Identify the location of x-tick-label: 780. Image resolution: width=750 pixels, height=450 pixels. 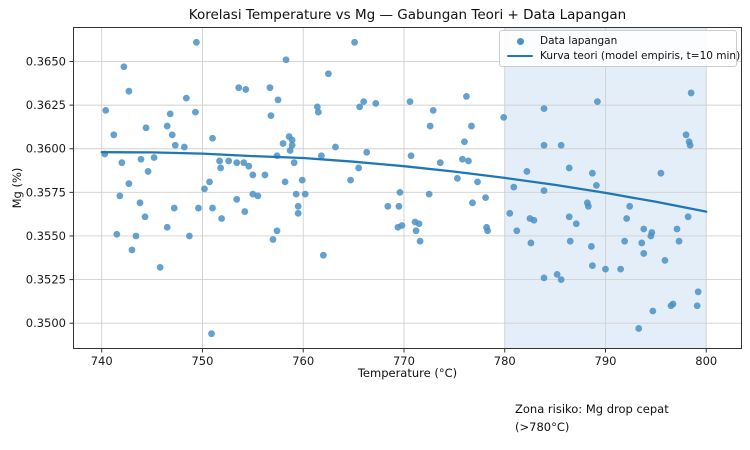
(505, 361).